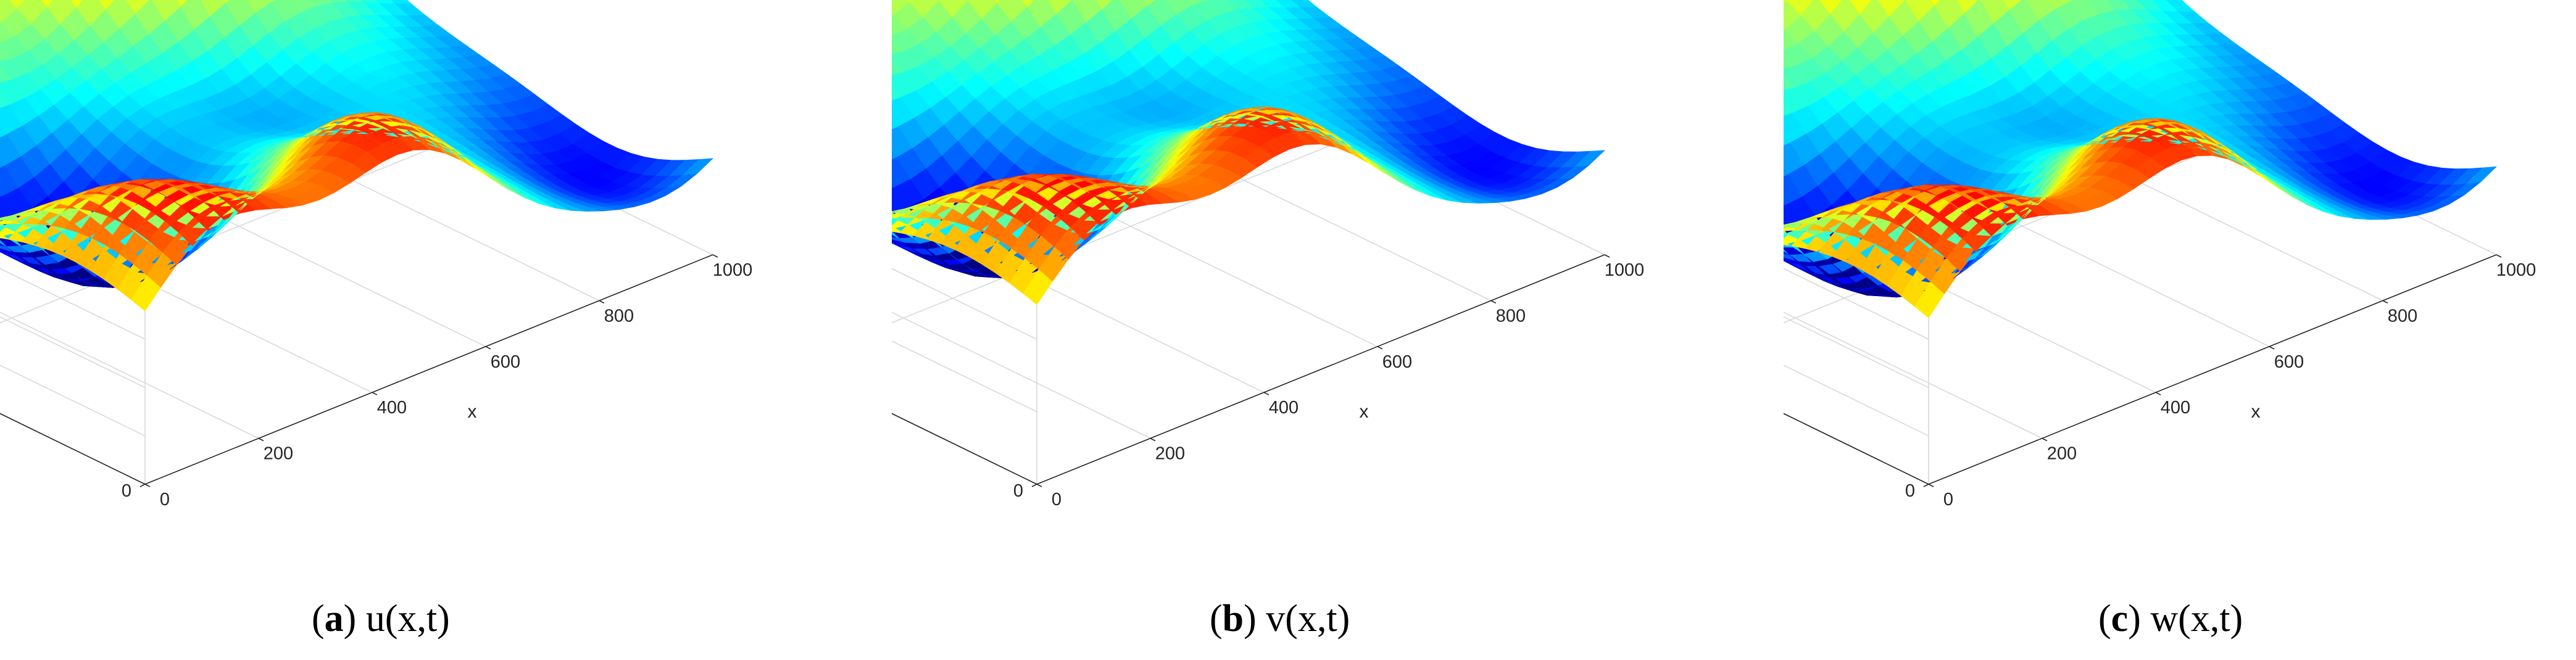  What do you see at coordinates (2196, 619) in the screenshot?
I see `caption-text: w(x,t)` at bounding box center [2196, 619].